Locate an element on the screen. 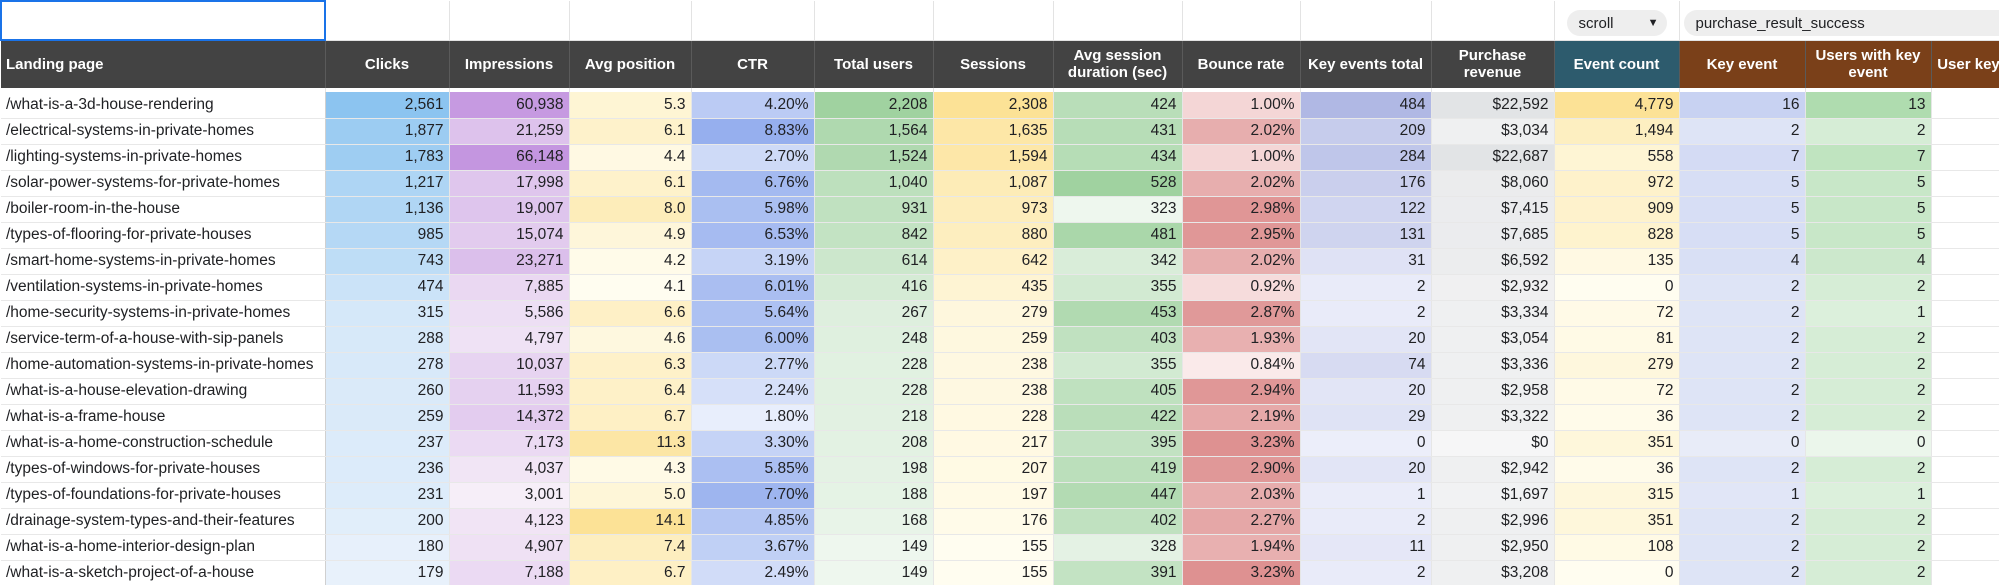 The height and width of the screenshot is (585, 1999). cell-bounce-rate: 1.94% is located at coordinates (1241, 547).